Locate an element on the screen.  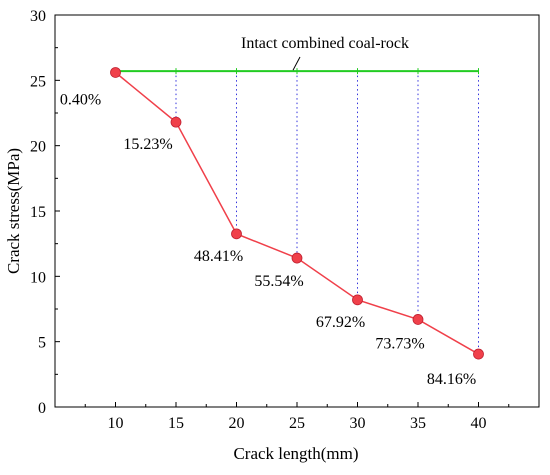
x-tick-label: 25 is located at coordinates (297, 423).